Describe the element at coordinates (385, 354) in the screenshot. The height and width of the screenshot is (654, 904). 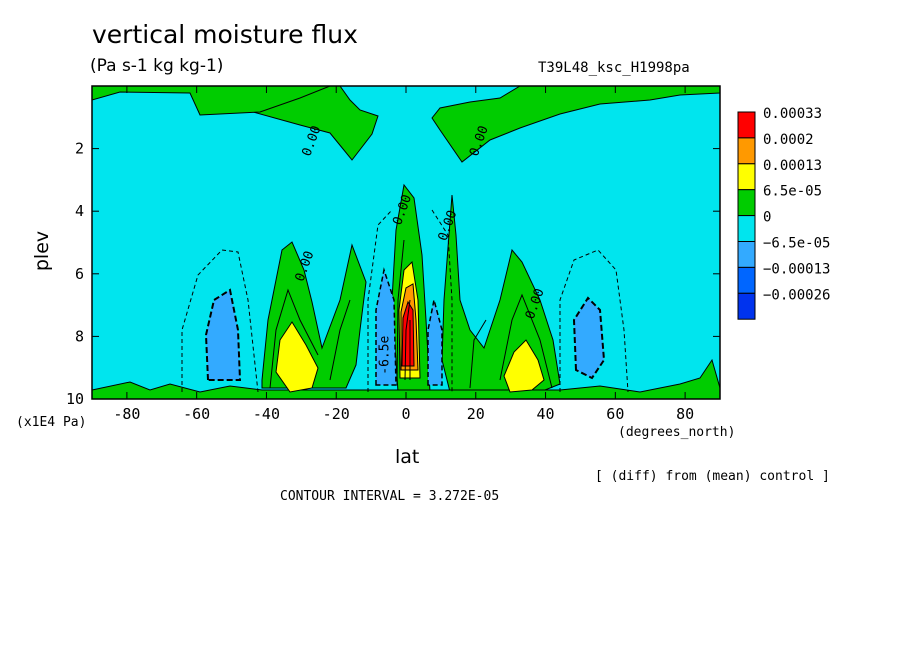
I see `contour-label: -6.5e` at that location.